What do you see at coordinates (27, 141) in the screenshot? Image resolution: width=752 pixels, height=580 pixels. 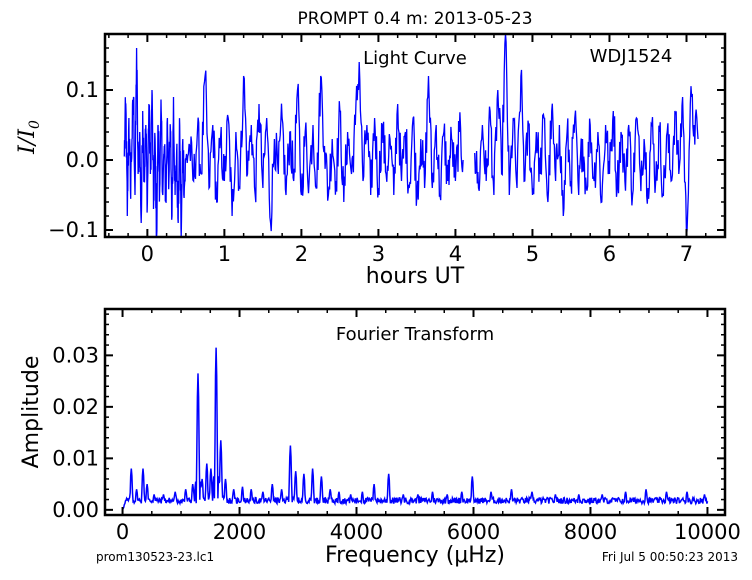 I see `ylabel-slash: /` at bounding box center [27, 141].